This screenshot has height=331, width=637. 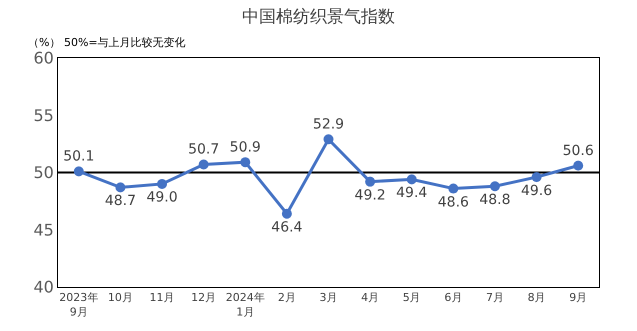 I want to click on y-tick-label: 50, so click(x=43, y=172).